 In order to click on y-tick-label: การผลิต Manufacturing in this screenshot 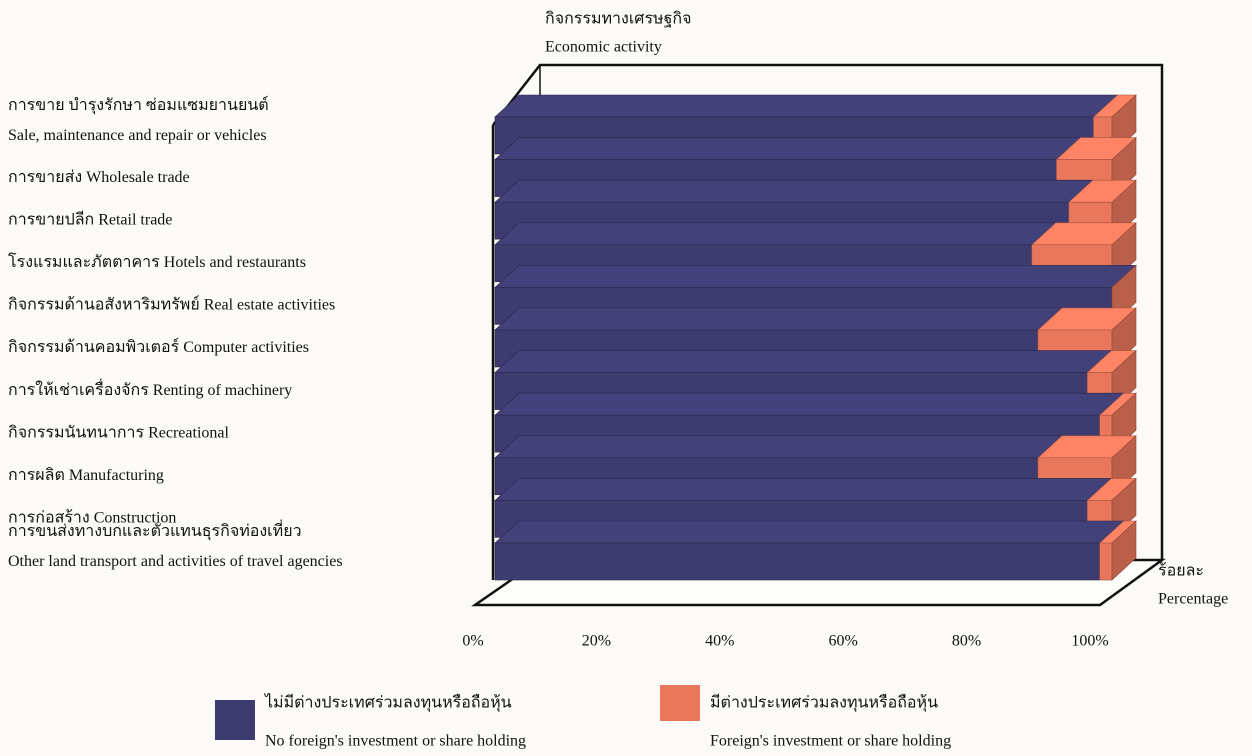, I will do `click(86, 475)`.